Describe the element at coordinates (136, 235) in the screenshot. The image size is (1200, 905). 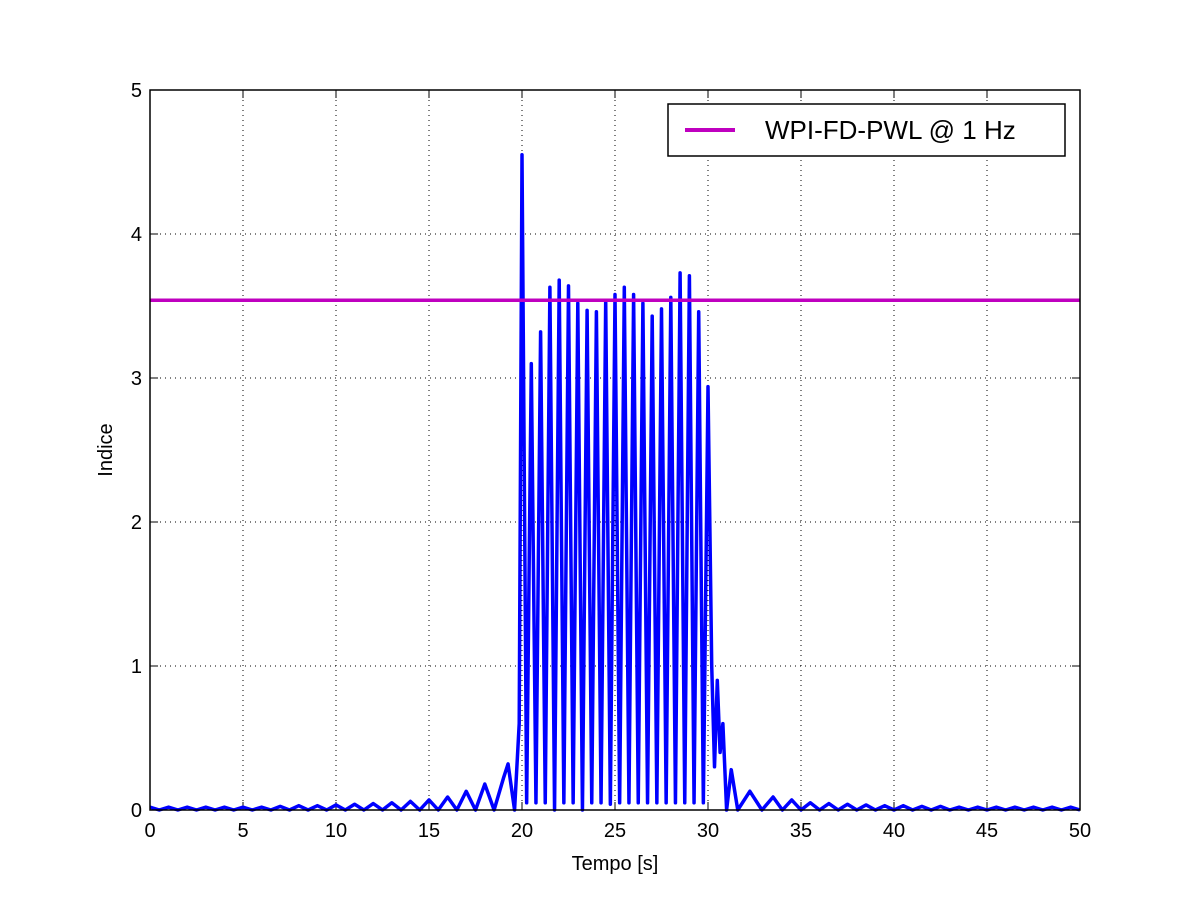
I see `y-tick-label: 4` at that location.